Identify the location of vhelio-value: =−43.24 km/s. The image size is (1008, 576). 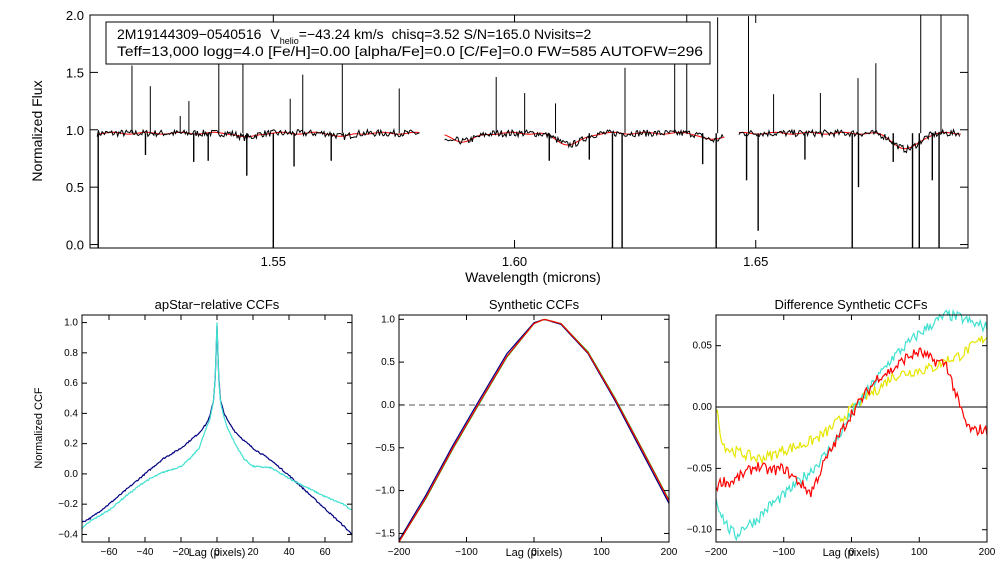
(341, 34).